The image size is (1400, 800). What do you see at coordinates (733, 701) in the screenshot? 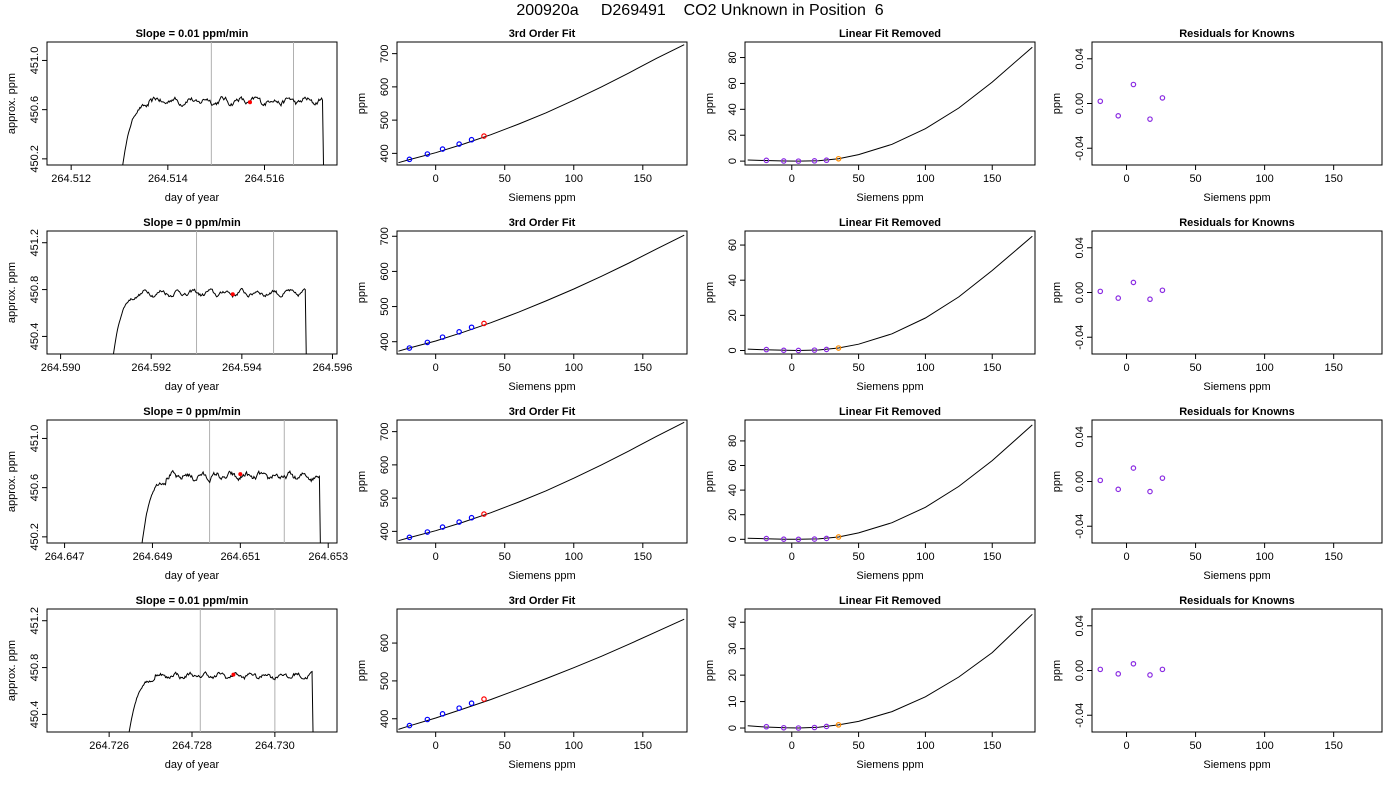
I see `y-tick-label: 10` at bounding box center [733, 701].